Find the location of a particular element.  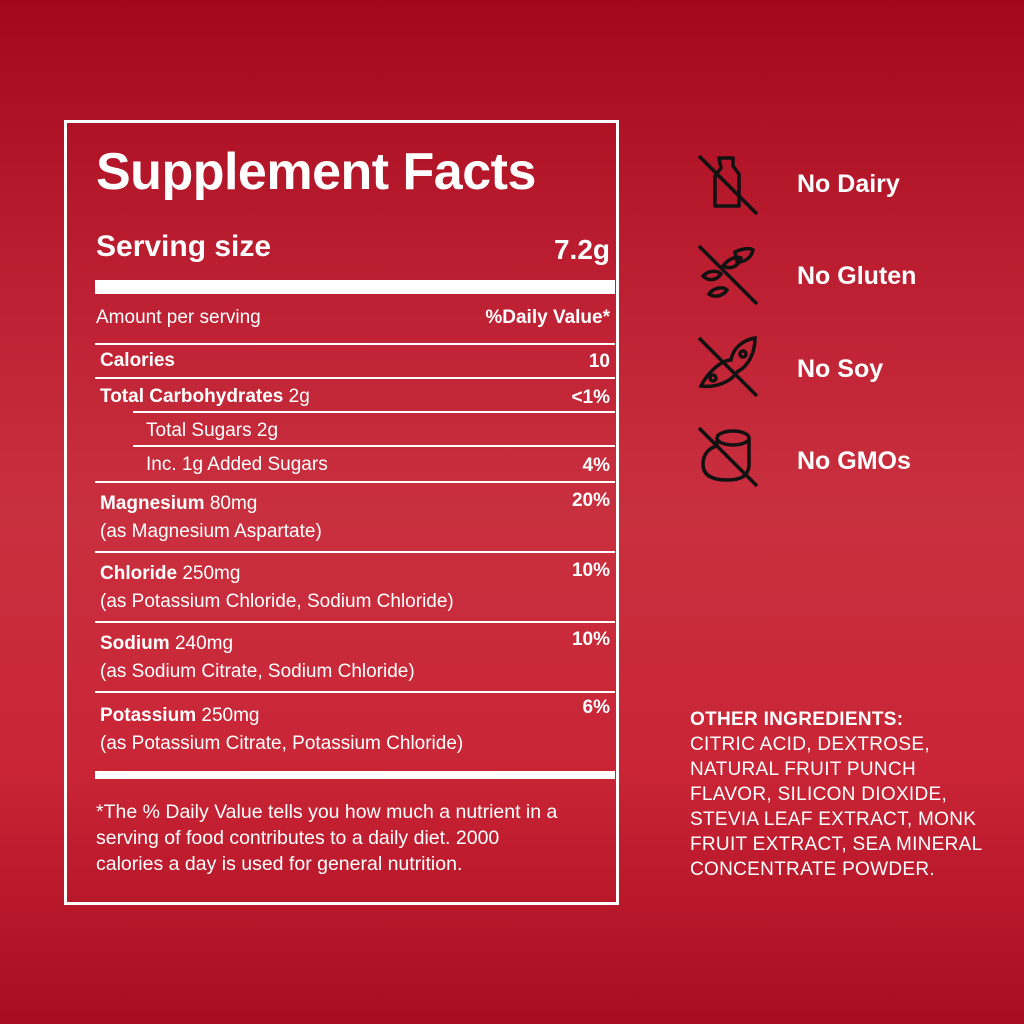

row-dv: 20% is located at coordinates (590, 500).